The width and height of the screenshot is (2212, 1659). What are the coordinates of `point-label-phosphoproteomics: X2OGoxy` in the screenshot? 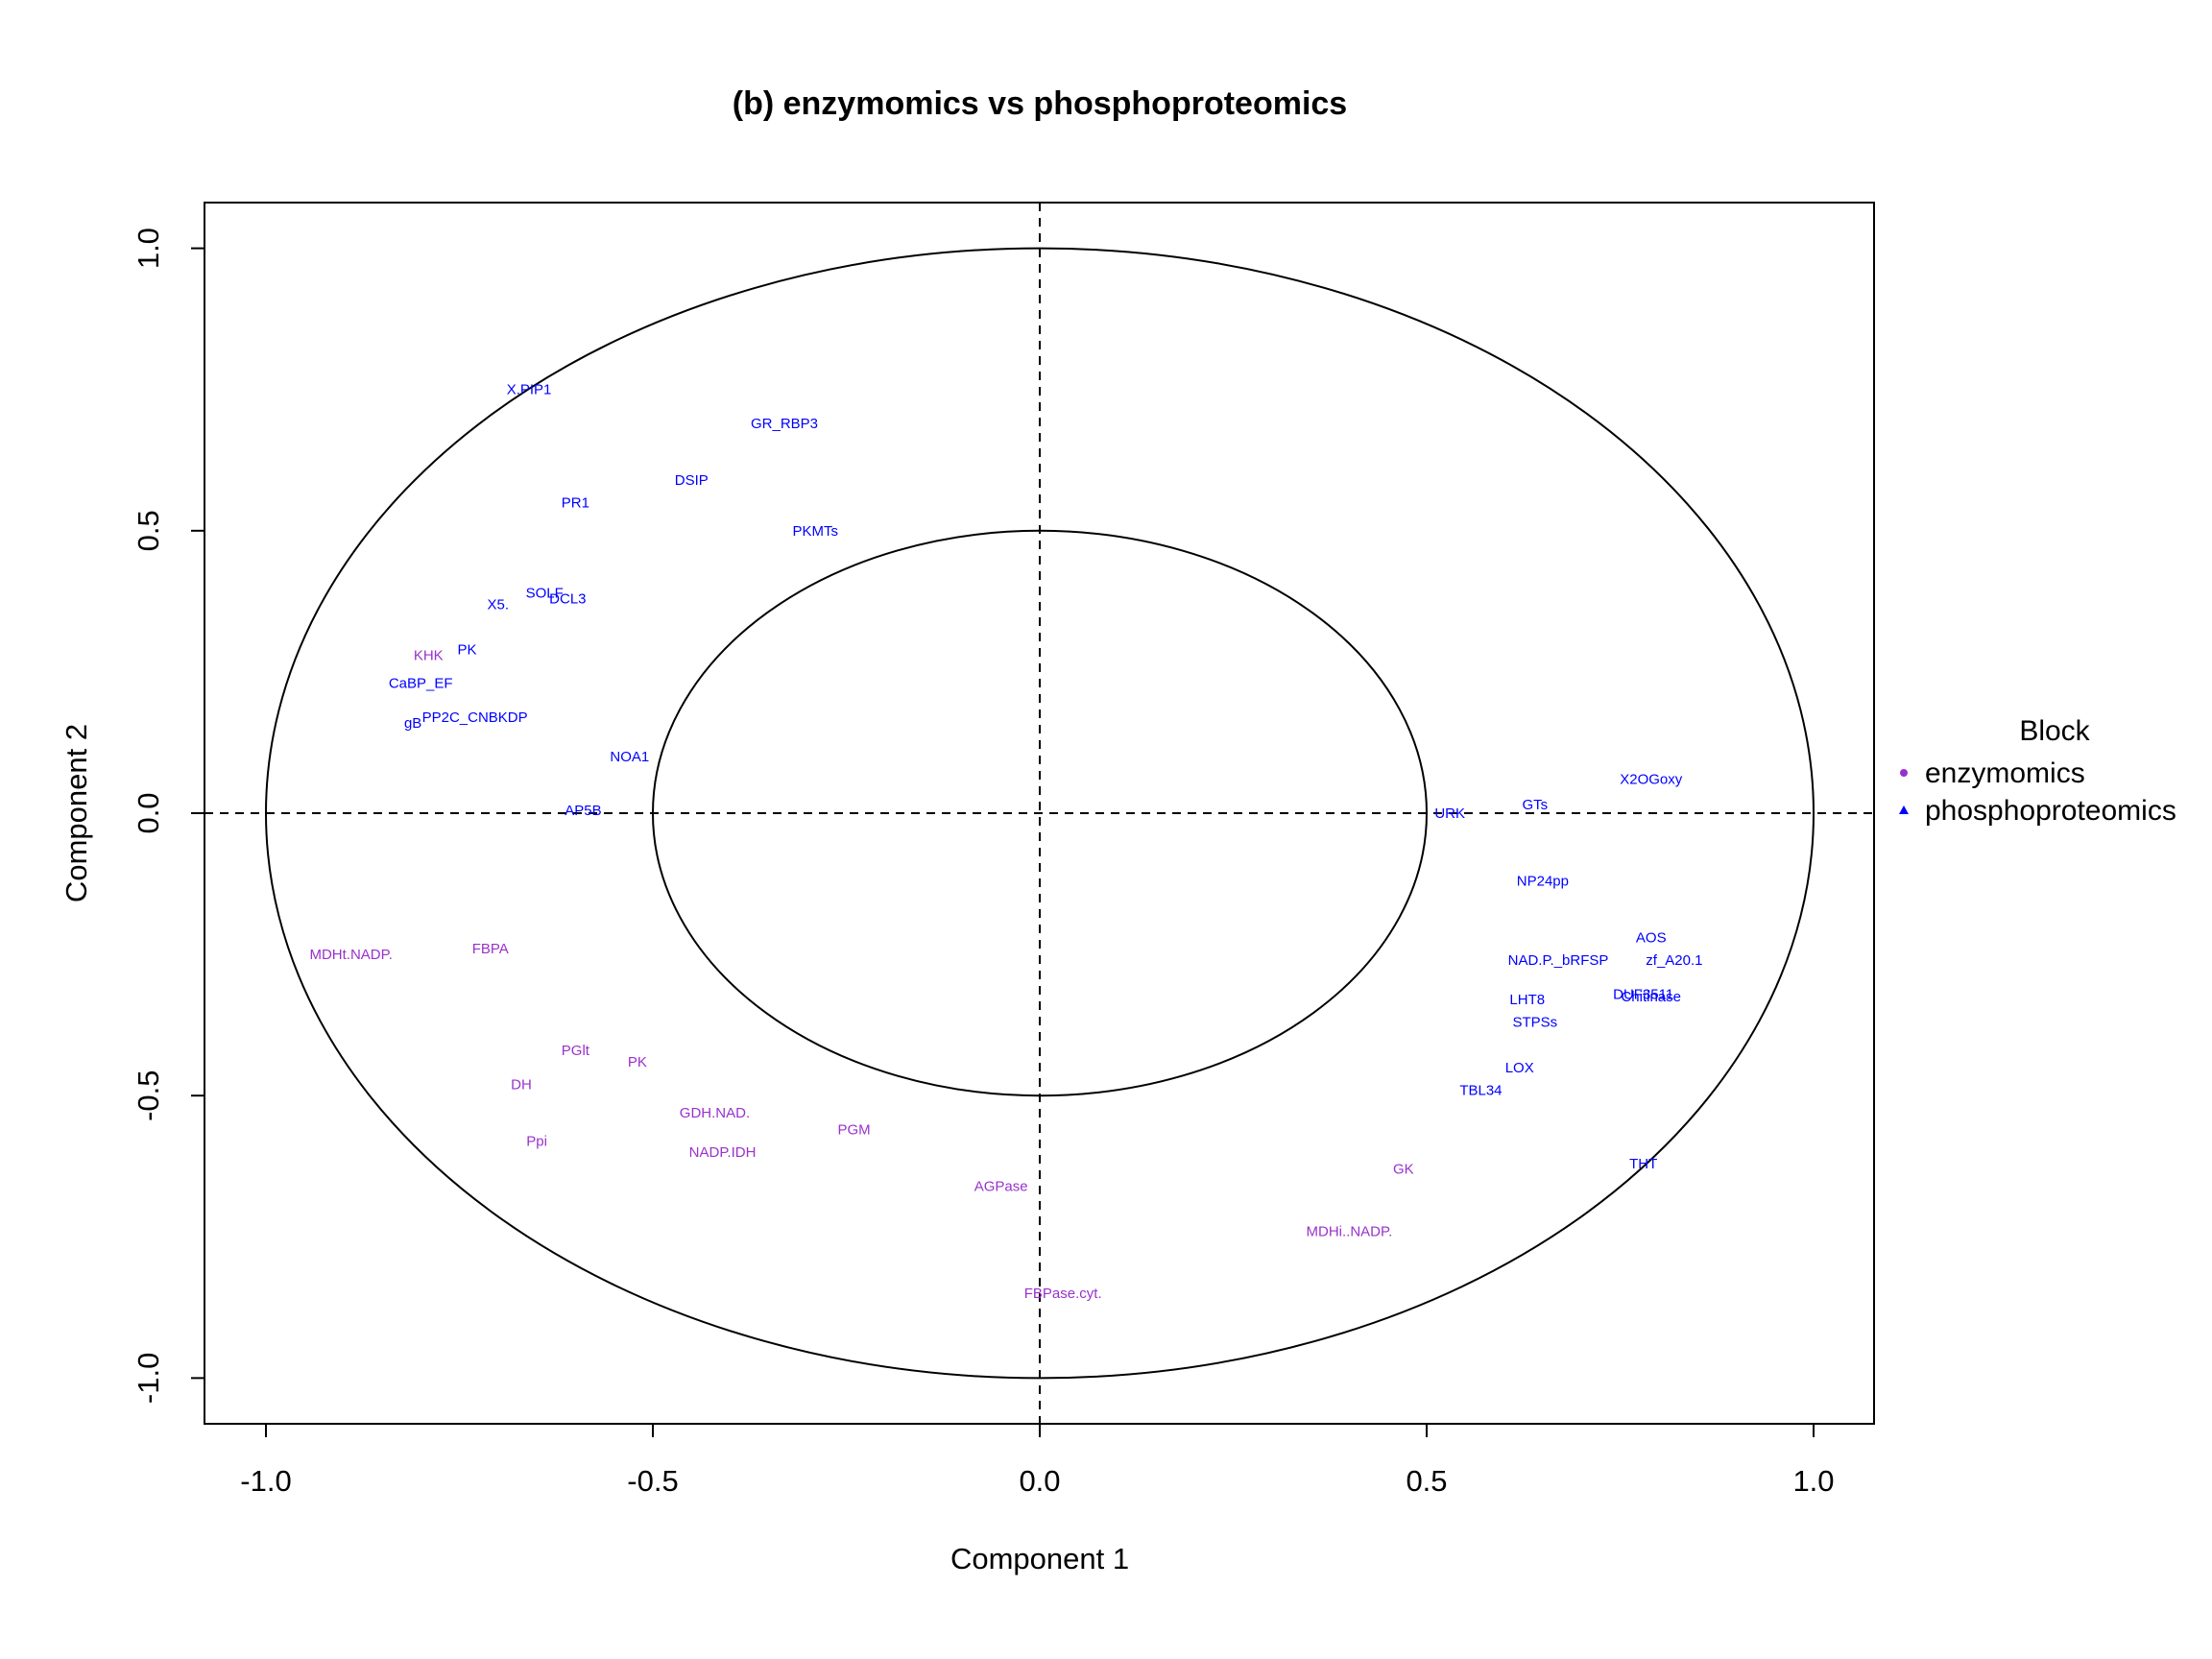 It's located at (1651, 780).